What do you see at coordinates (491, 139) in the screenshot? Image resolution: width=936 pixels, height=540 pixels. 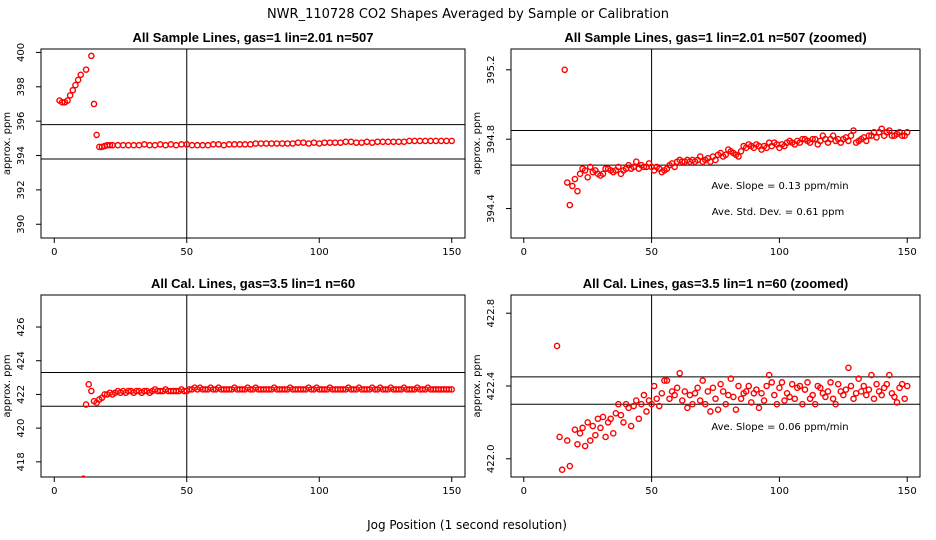 I see `y-tick-label: 394.8` at bounding box center [491, 139].